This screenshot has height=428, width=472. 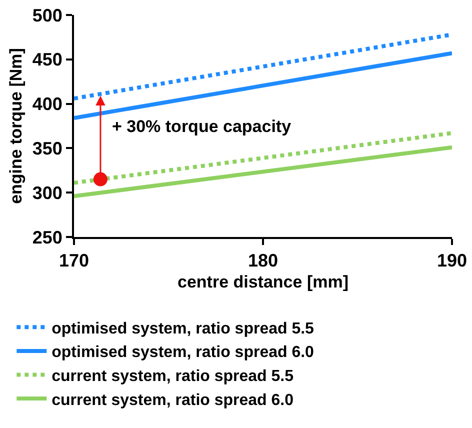 What do you see at coordinates (47, 104) in the screenshot?
I see `y-tick-label: 400` at bounding box center [47, 104].